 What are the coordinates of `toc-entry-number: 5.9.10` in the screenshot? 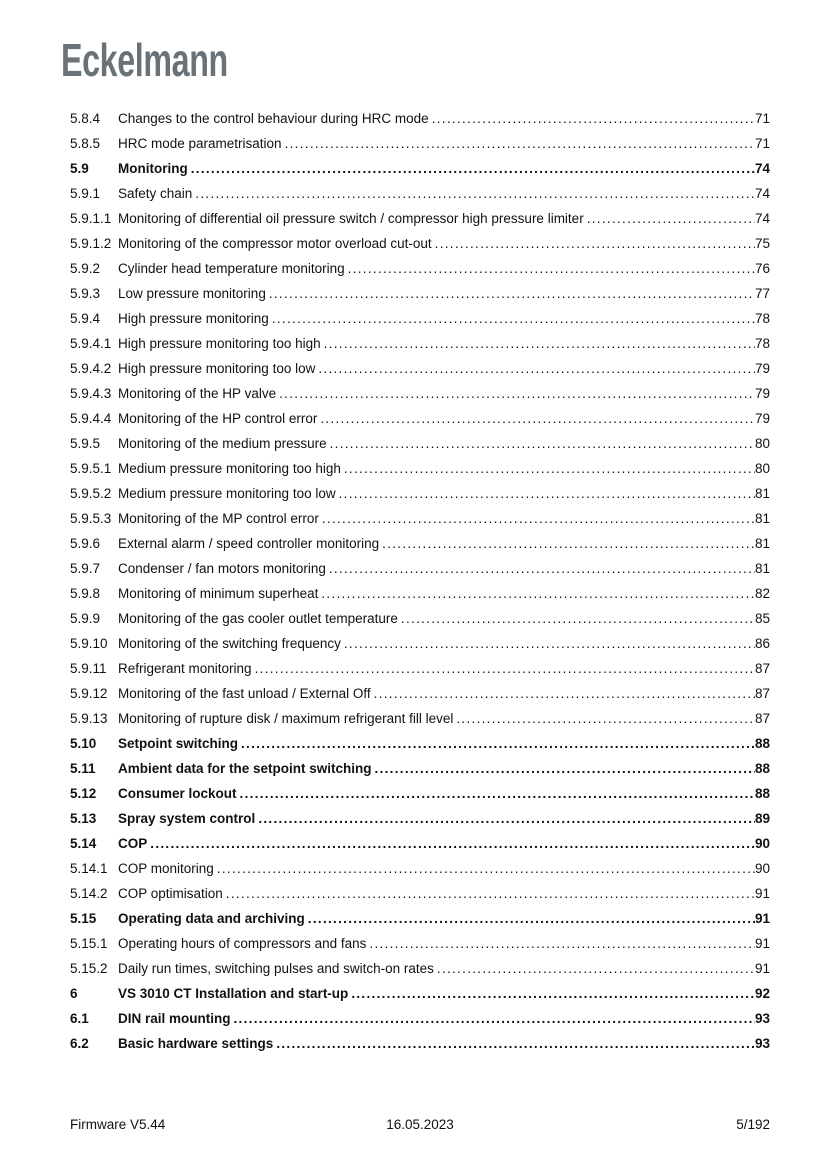 It's located at (89, 643).